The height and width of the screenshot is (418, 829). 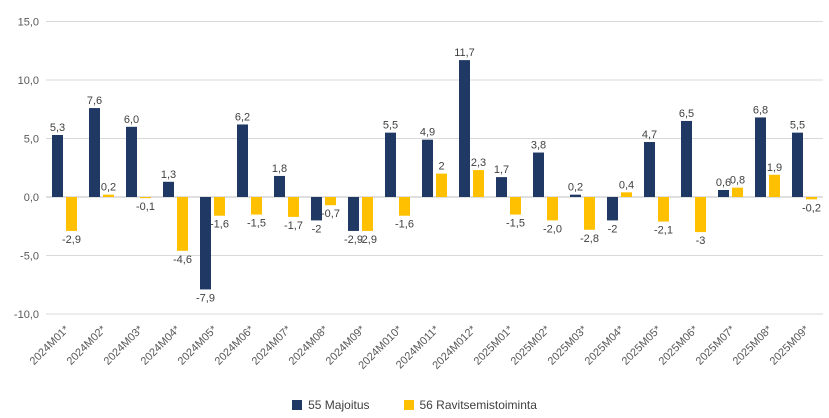 What do you see at coordinates (774, 168) in the screenshot?
I see `bar-value-label: 1,9` at bounding box center [774, 168].